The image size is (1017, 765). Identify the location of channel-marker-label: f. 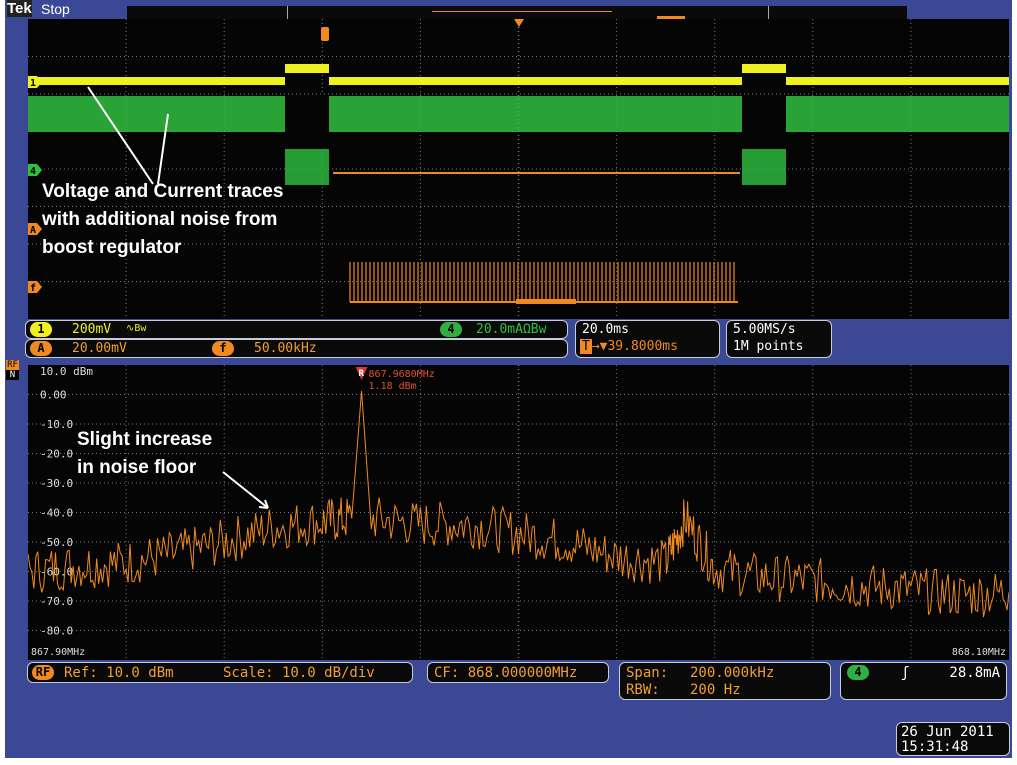
(33, 288).